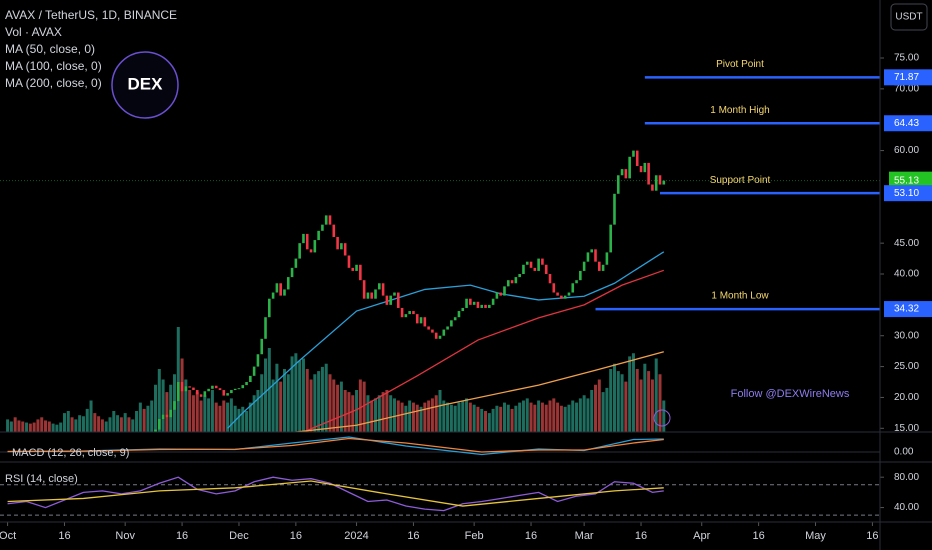  Describe the element at coordinates (740, 296) in the screenshot. I see `level-name: 1 Month Low` at that location.